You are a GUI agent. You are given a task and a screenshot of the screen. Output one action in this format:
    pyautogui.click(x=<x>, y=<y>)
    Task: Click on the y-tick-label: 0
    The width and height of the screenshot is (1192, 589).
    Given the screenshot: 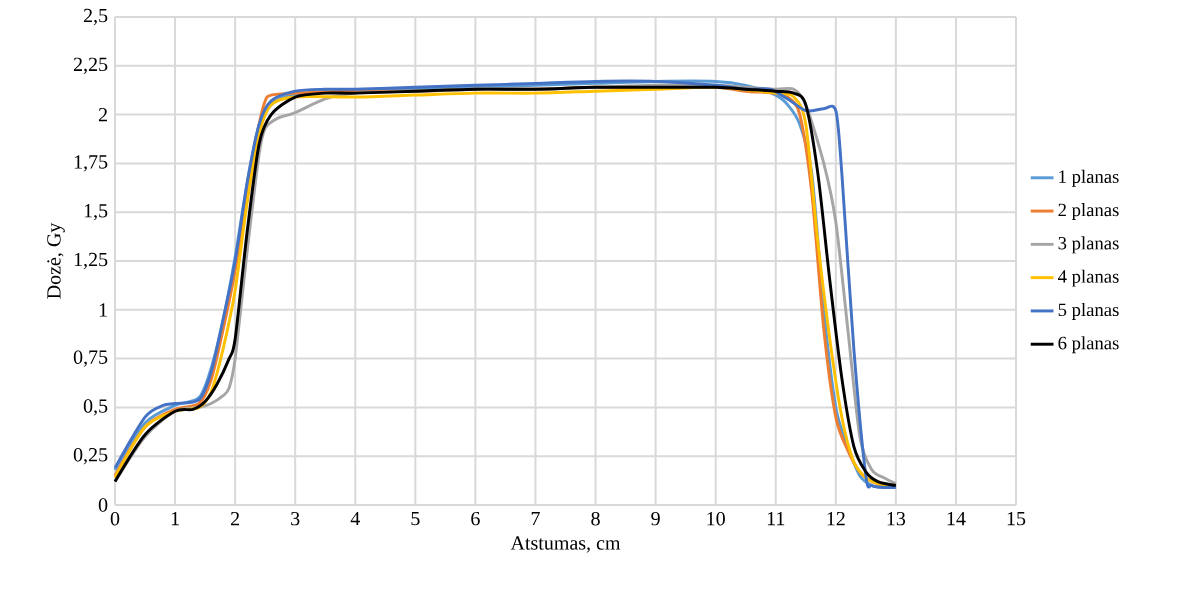 What is the action you would take?
    pyautogui.click(x=103, y=505)
    